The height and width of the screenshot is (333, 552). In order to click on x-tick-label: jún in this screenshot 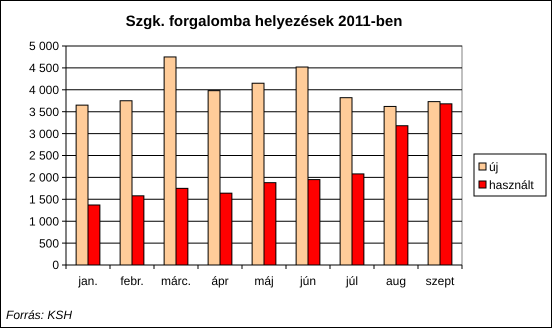, I will do `click(307, 281)`.